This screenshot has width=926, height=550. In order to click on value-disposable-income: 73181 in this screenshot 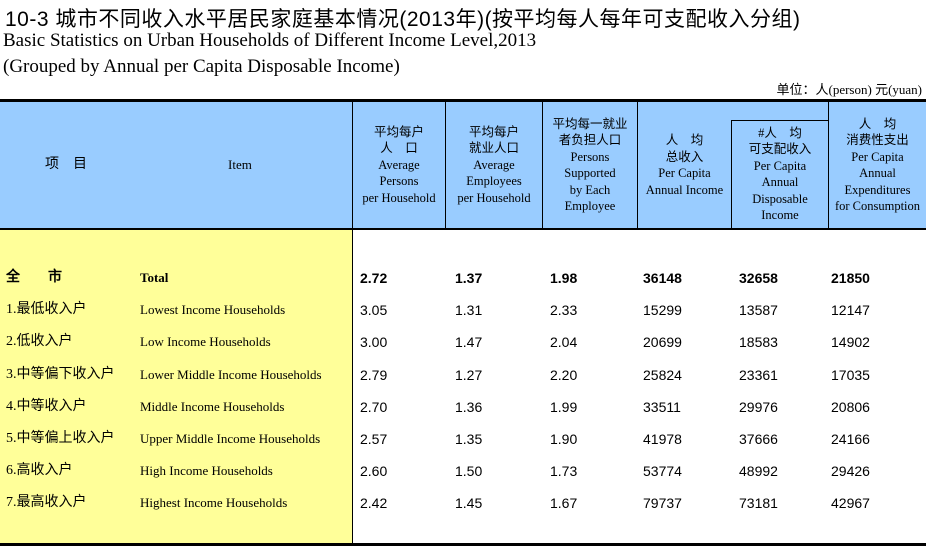, I will do `click(758, 503)`.